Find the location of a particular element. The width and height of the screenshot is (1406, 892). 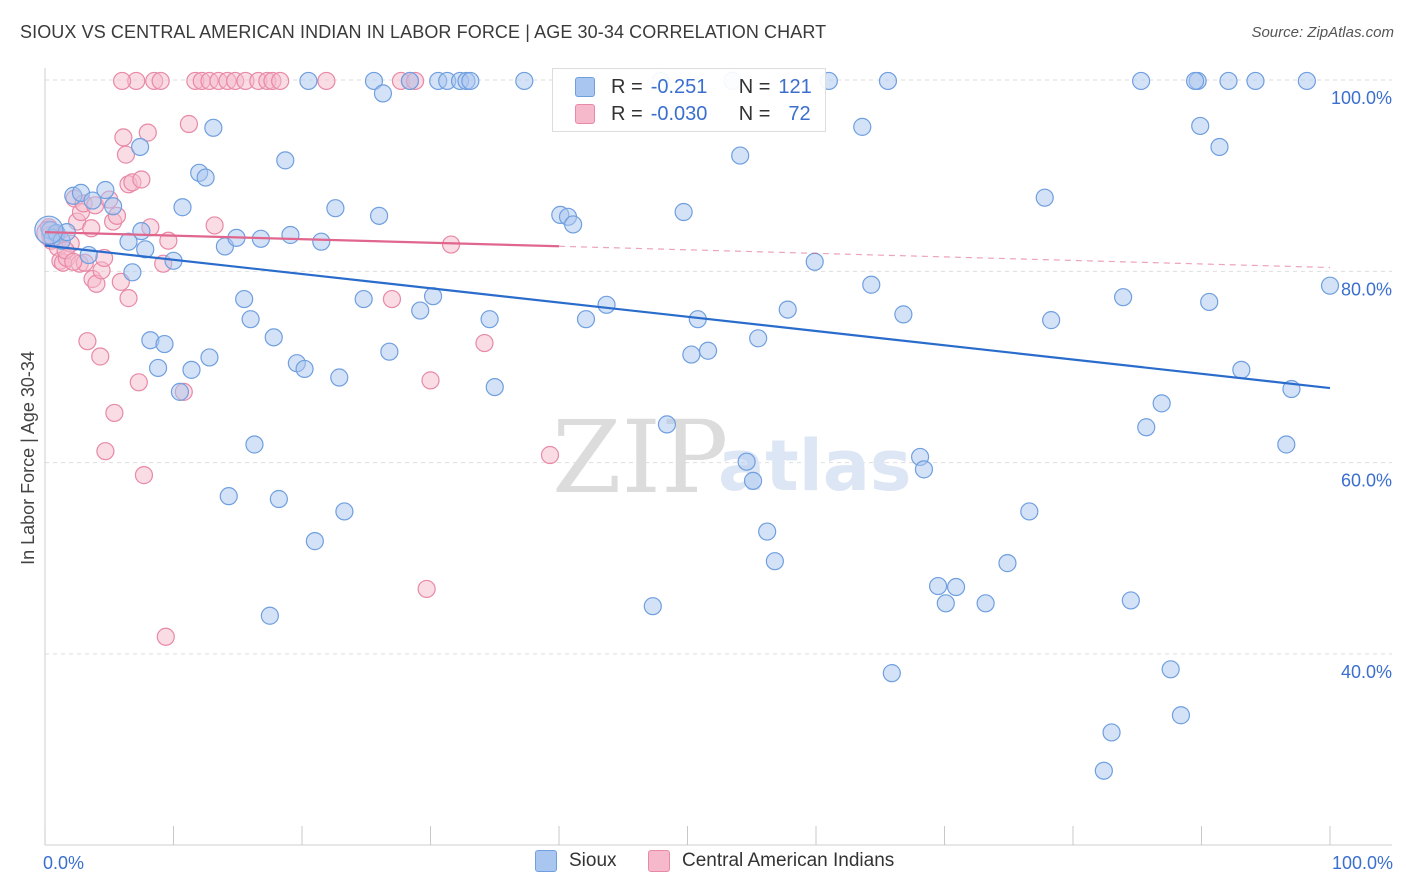

cai-trend-line-dashed is located at coordinates (944, 257).